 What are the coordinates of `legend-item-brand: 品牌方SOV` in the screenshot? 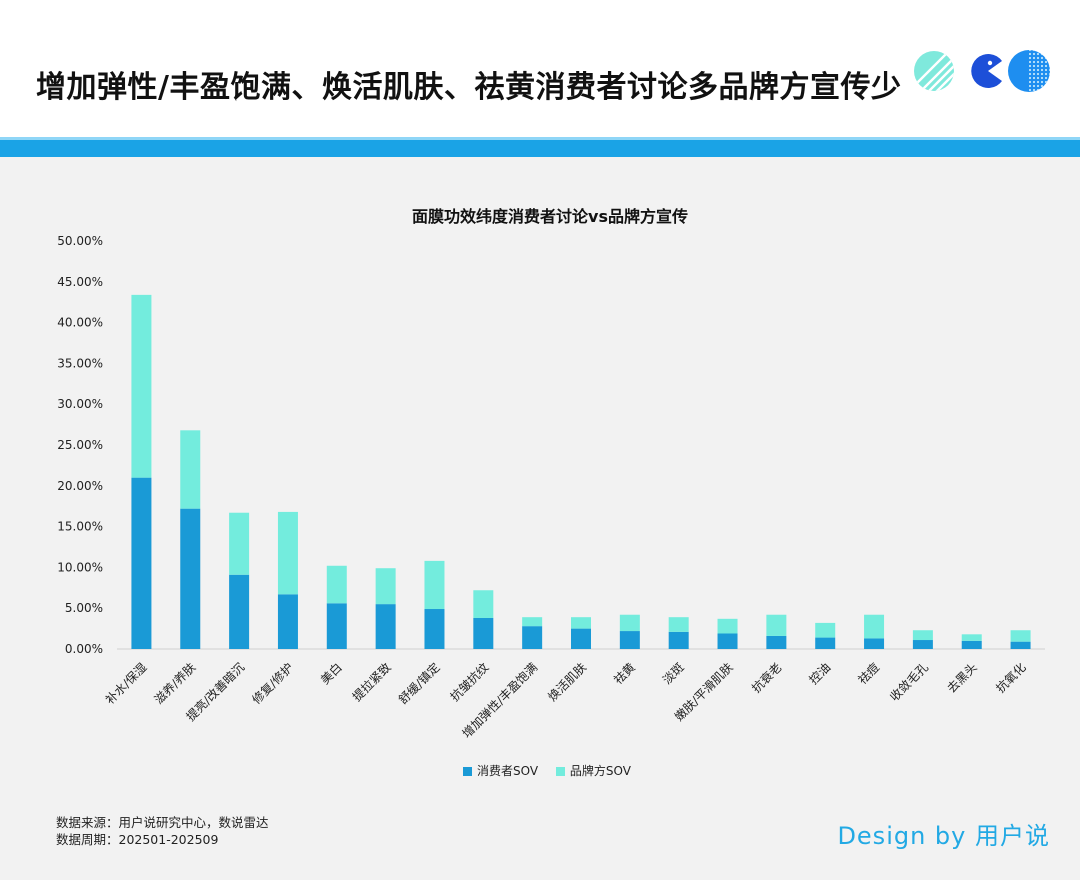 It's located at (593, 770).